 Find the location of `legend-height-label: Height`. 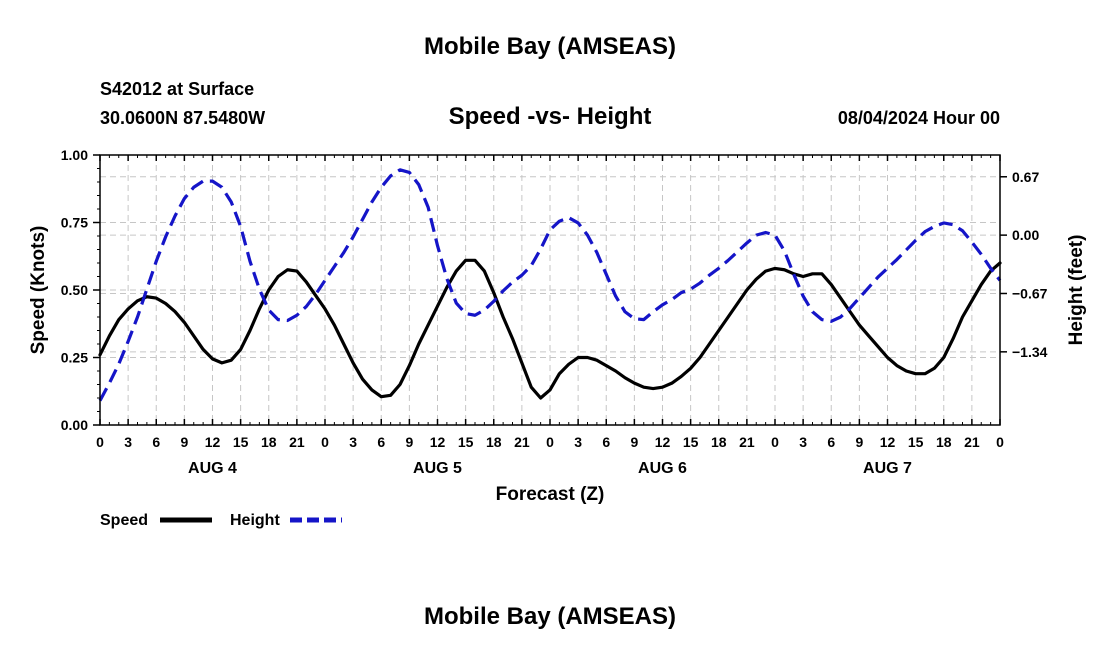

legend-height-label: Height is located at coordinates (255, 520).